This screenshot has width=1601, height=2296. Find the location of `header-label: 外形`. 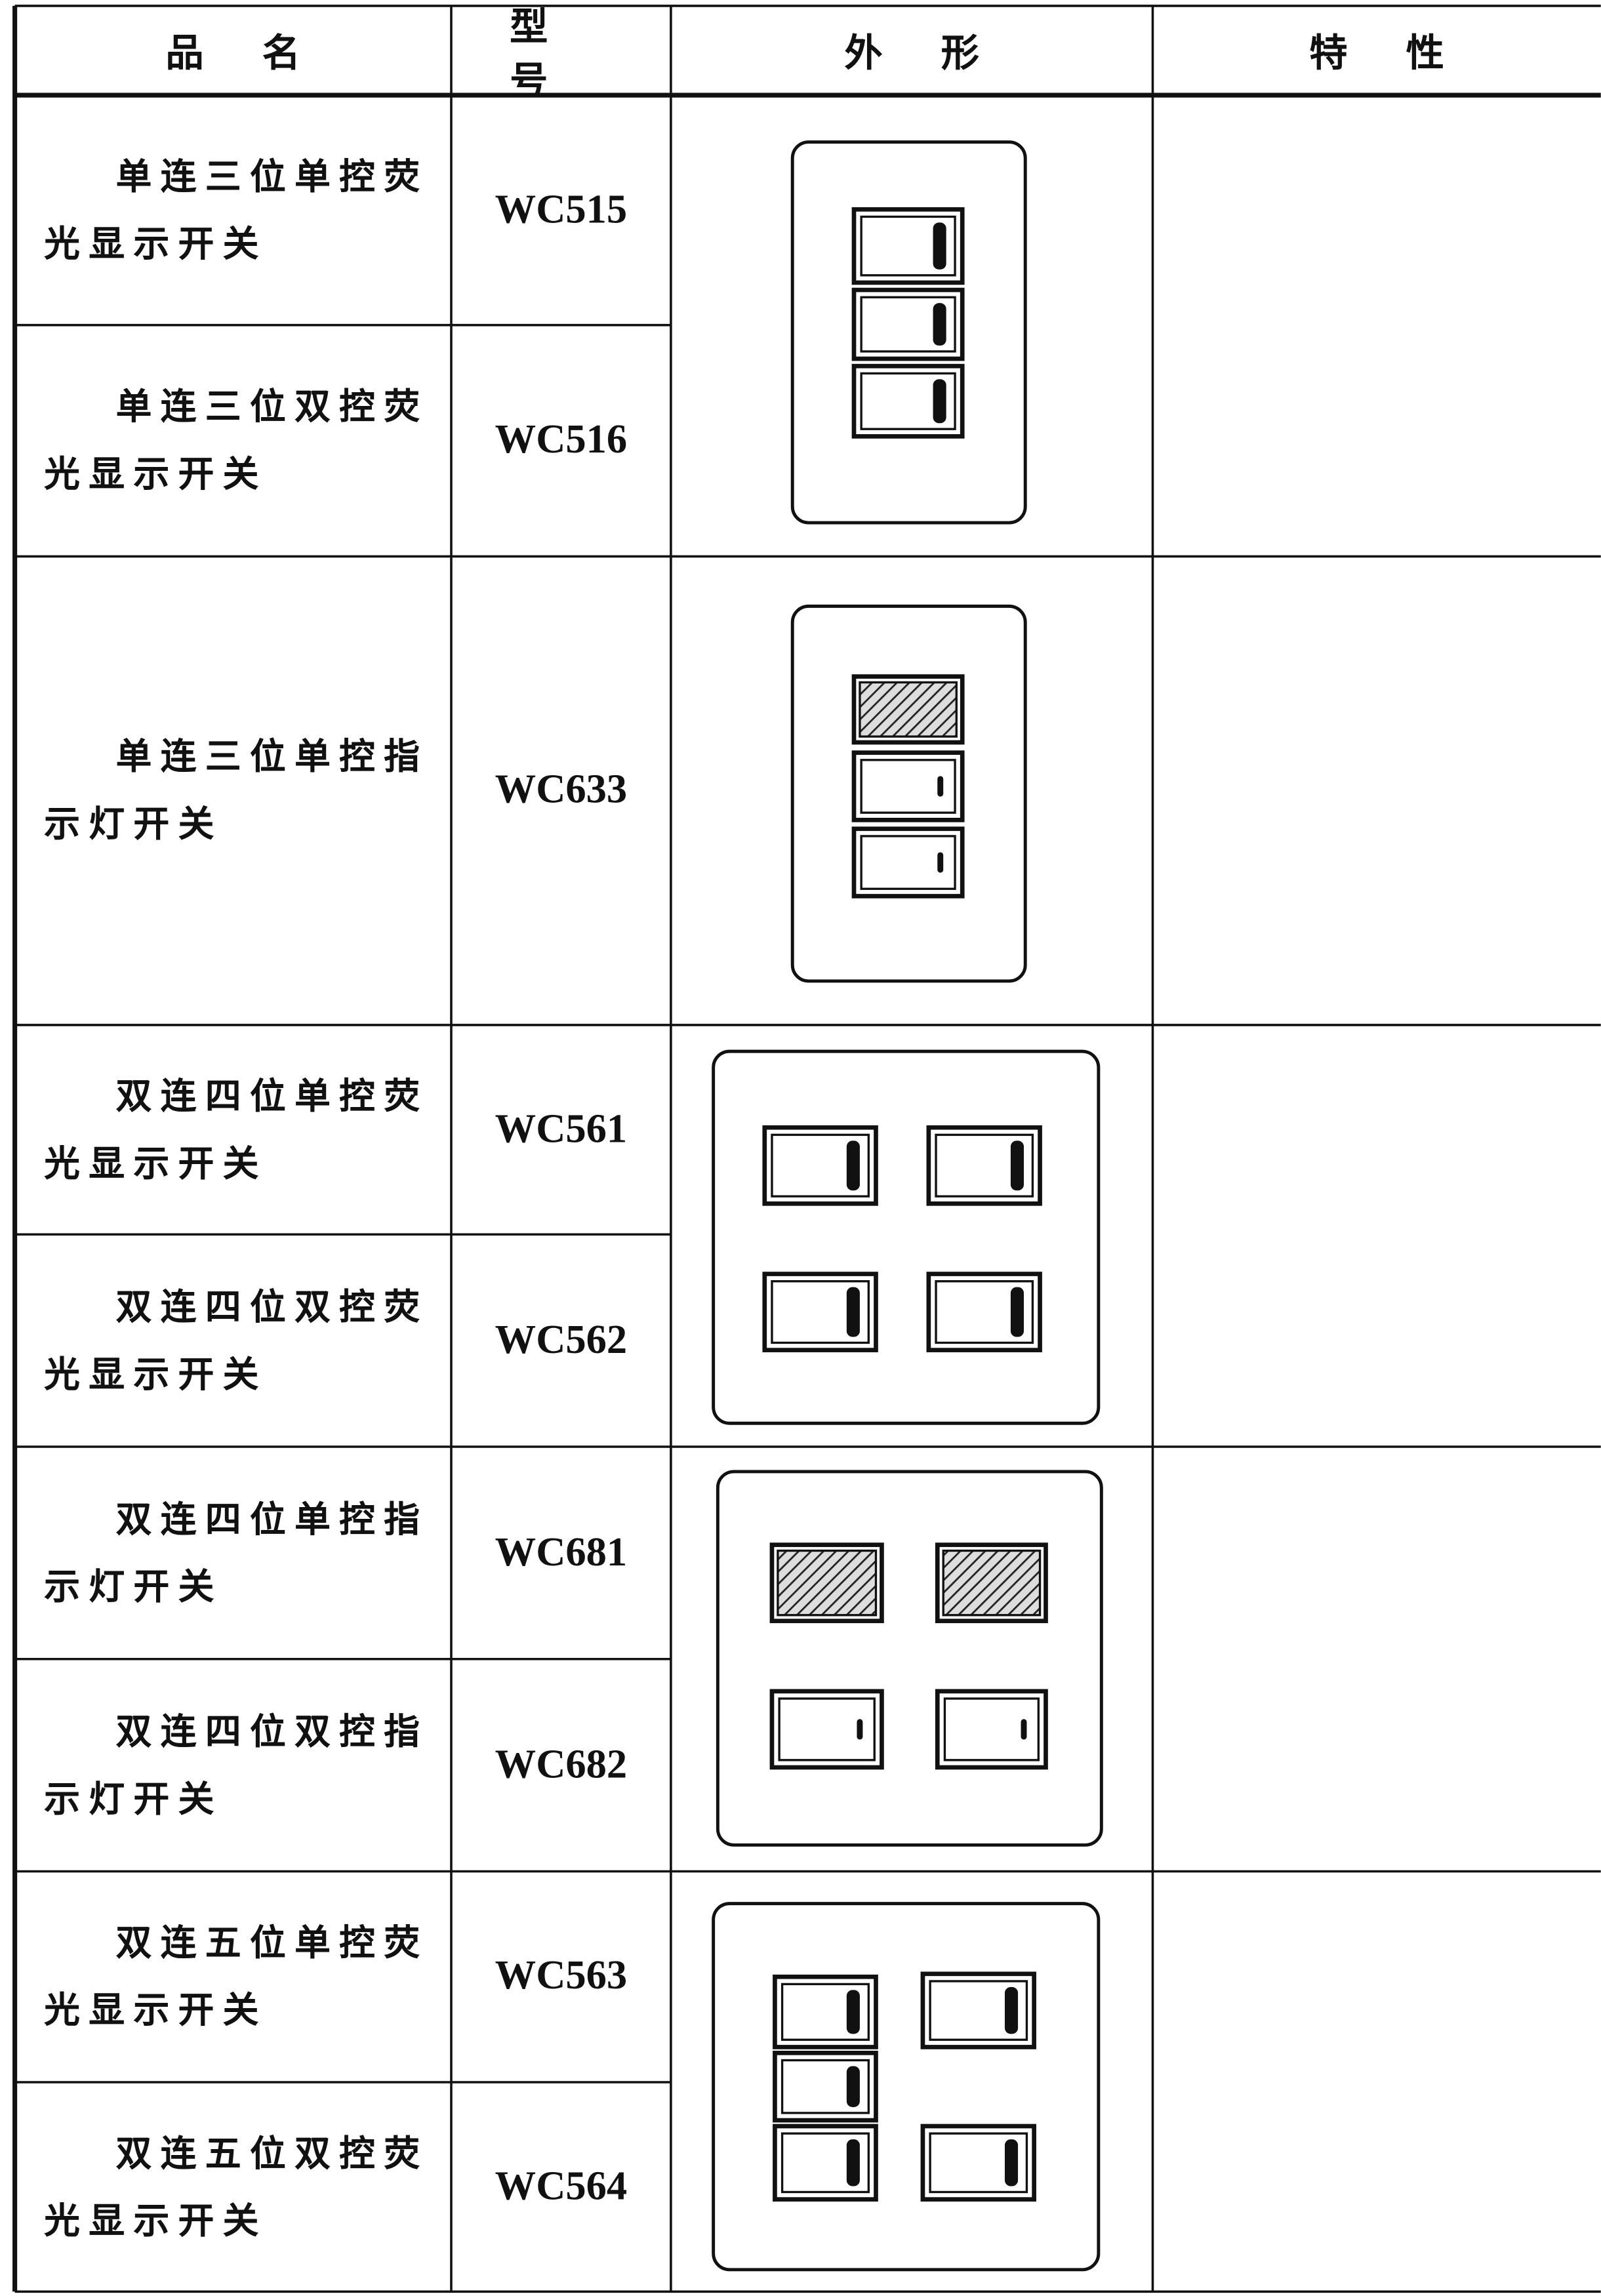

header-label: 外形 is located at coordinates (941, 55).